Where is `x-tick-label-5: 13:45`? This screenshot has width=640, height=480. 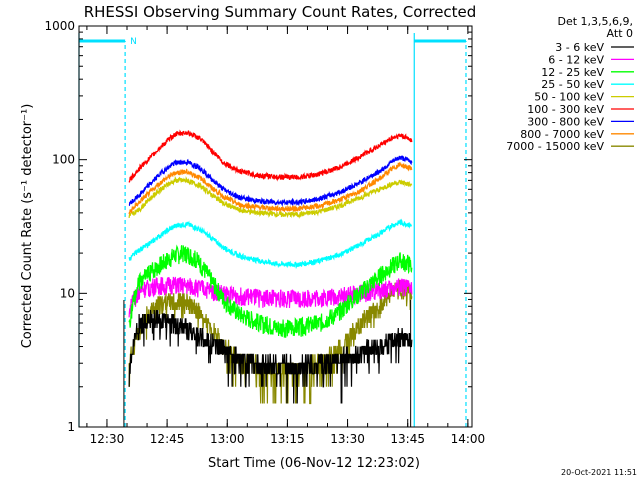 x-tick-label-5: 13:45 is located at coordinates (407, 439).